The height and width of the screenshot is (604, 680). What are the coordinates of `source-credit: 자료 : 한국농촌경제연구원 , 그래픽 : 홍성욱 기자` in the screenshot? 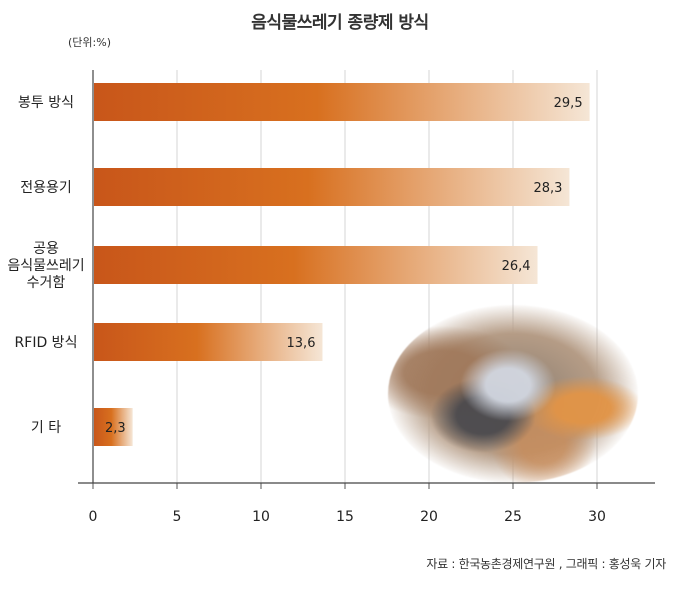 It's located at (546, 564).